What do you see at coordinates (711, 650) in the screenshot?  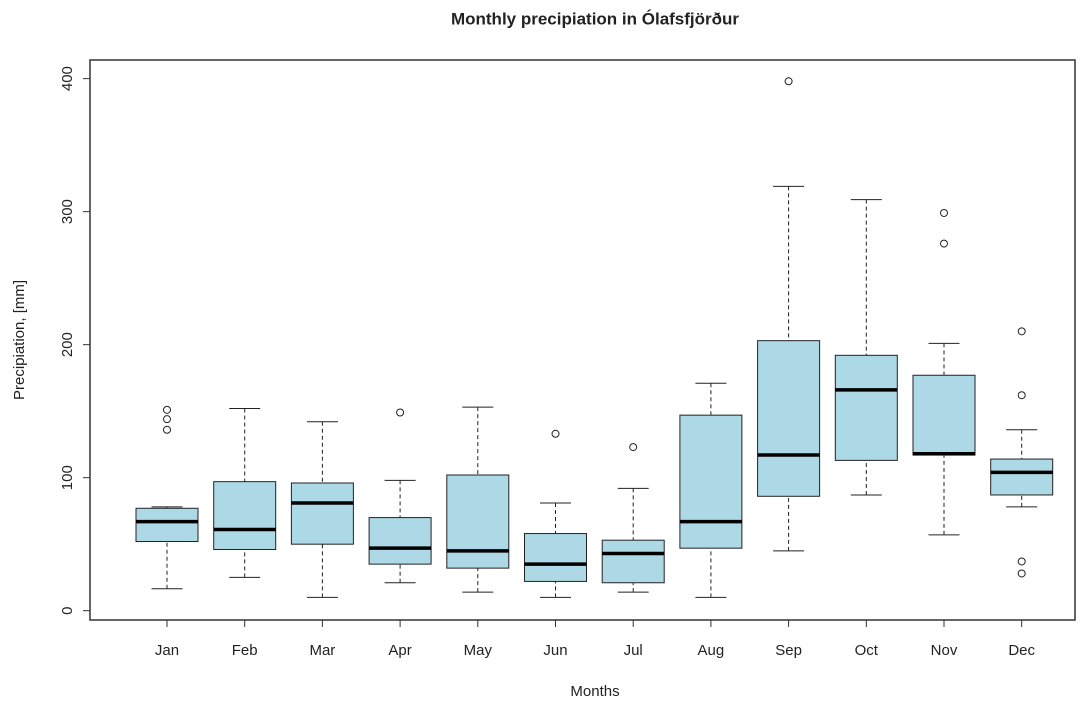 I see `x-tick-label: Aug` at bounding box center [711, 650].